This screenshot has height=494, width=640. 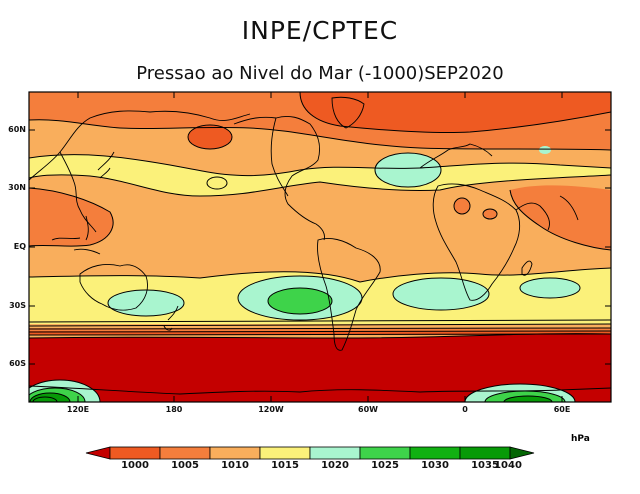 I want to click on lat-label-60s: 60S, so click(x=17, y=363).